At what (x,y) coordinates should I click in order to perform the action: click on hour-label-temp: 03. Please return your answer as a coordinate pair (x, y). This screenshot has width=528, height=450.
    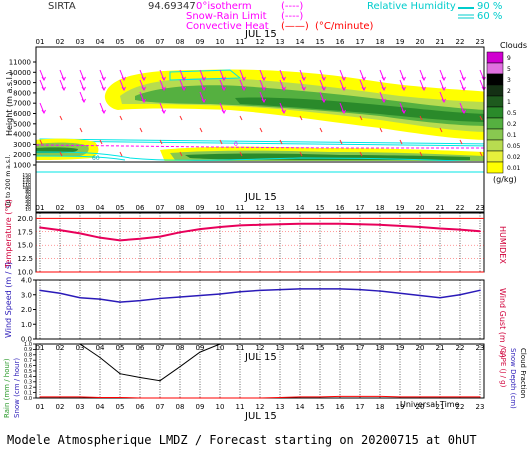
    Looking at the image, I should click on (80, 208).